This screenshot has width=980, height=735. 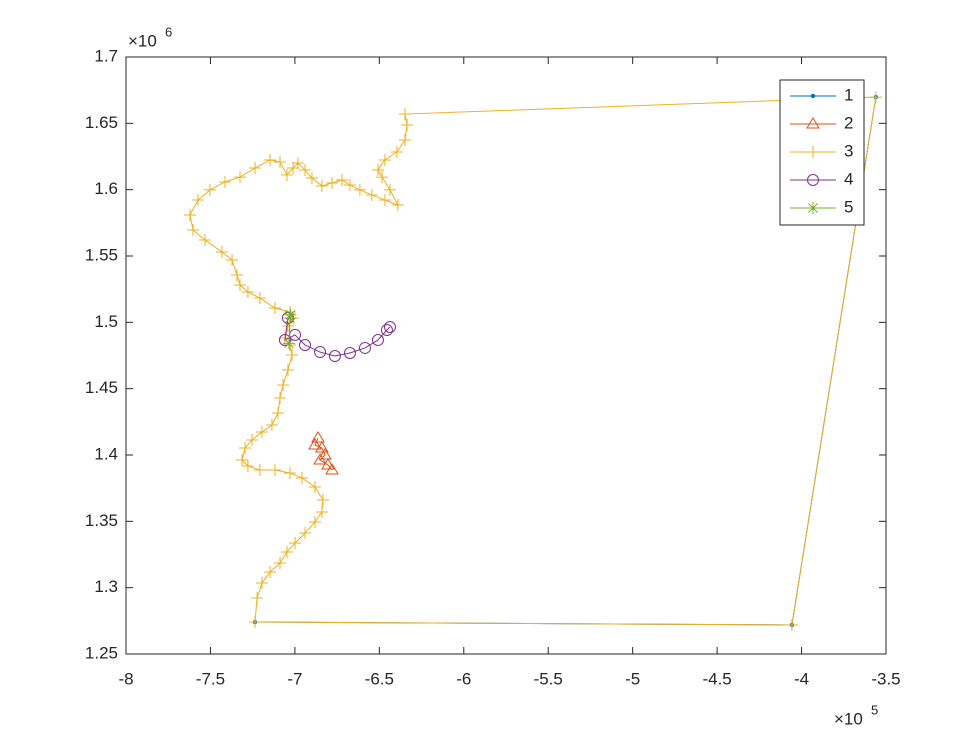 What do you see at coordinates (294, 678) in the screenshot?
I see `x-tick-label: -7` at bounding box center [294, 678].